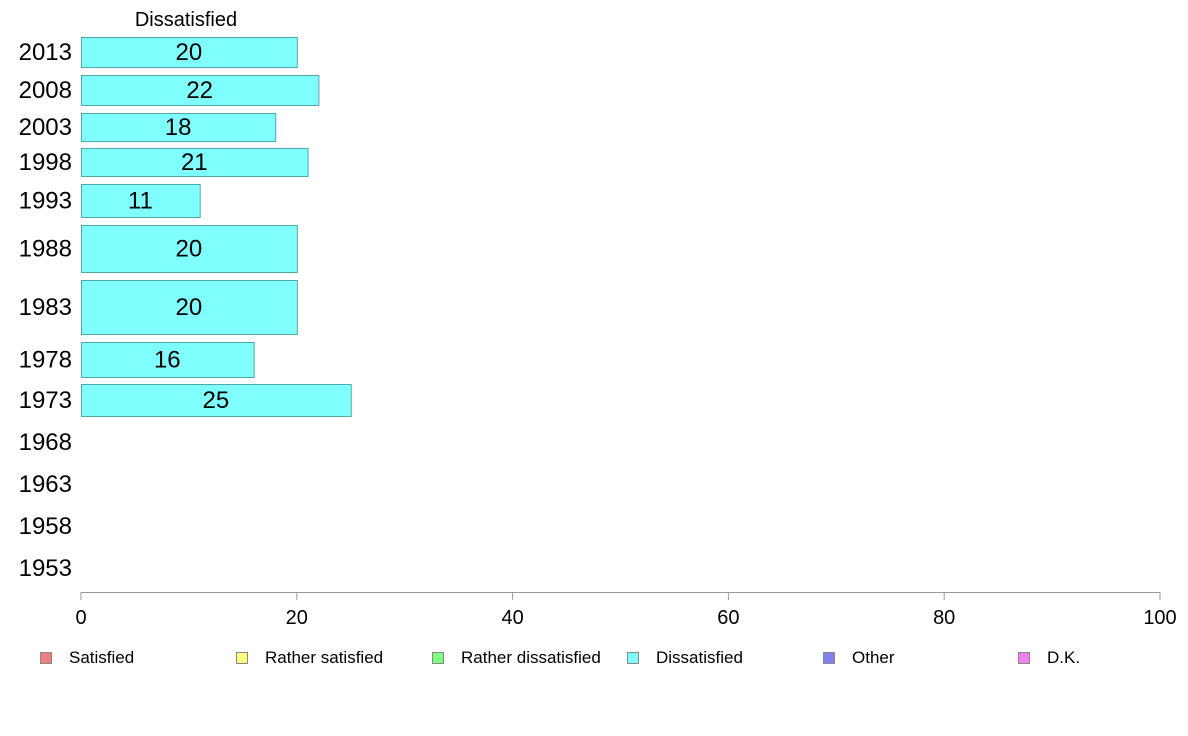 The height and width of the screenshot is (736, 1188). Describe the element at coordinates (297, 618) in the screenshot. I see `x-tick-label: 20` at that location.